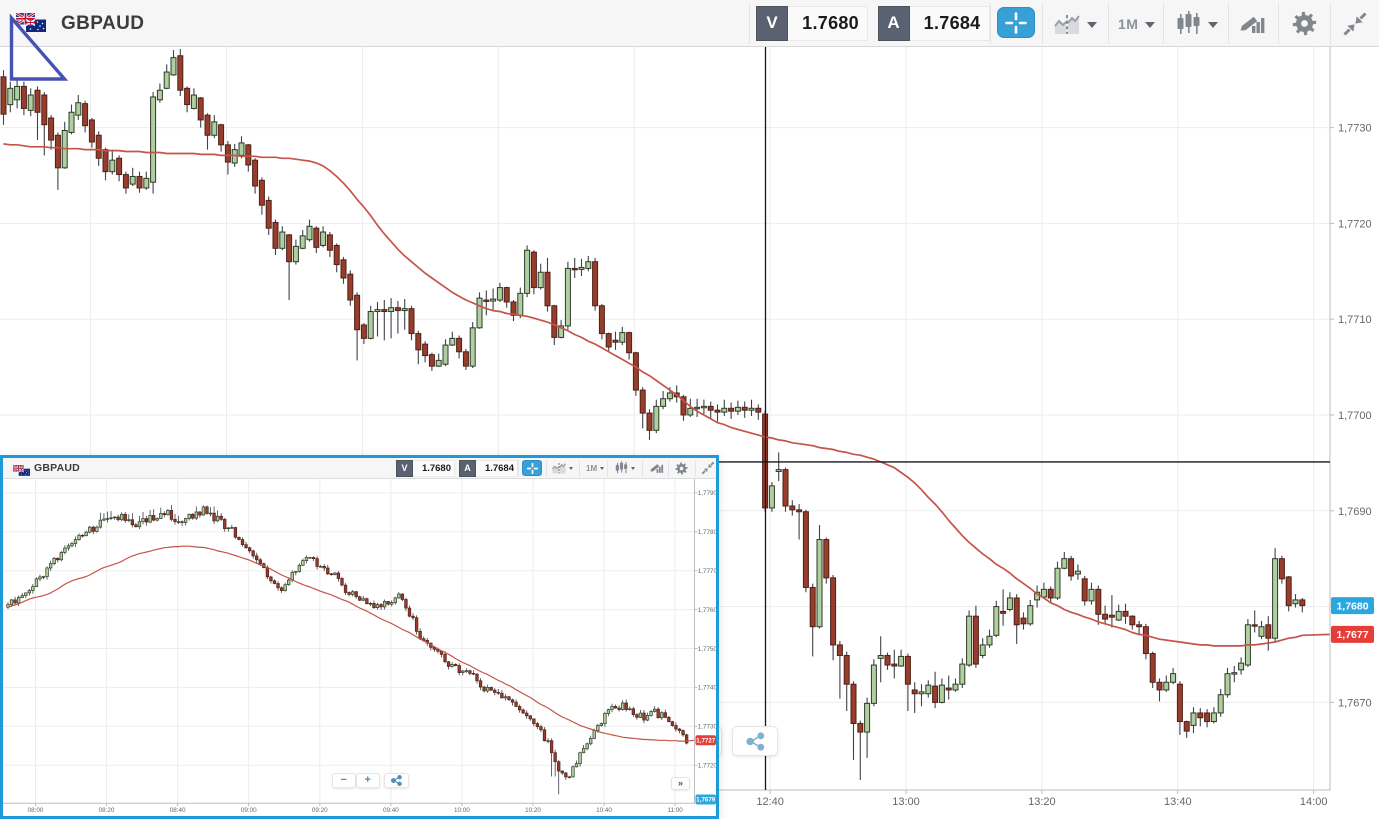 The image size is (1379, 819). Describe the element at coordinates (1352, 606) in the screenshot. I see `svg-text: 1,7680` at that location.